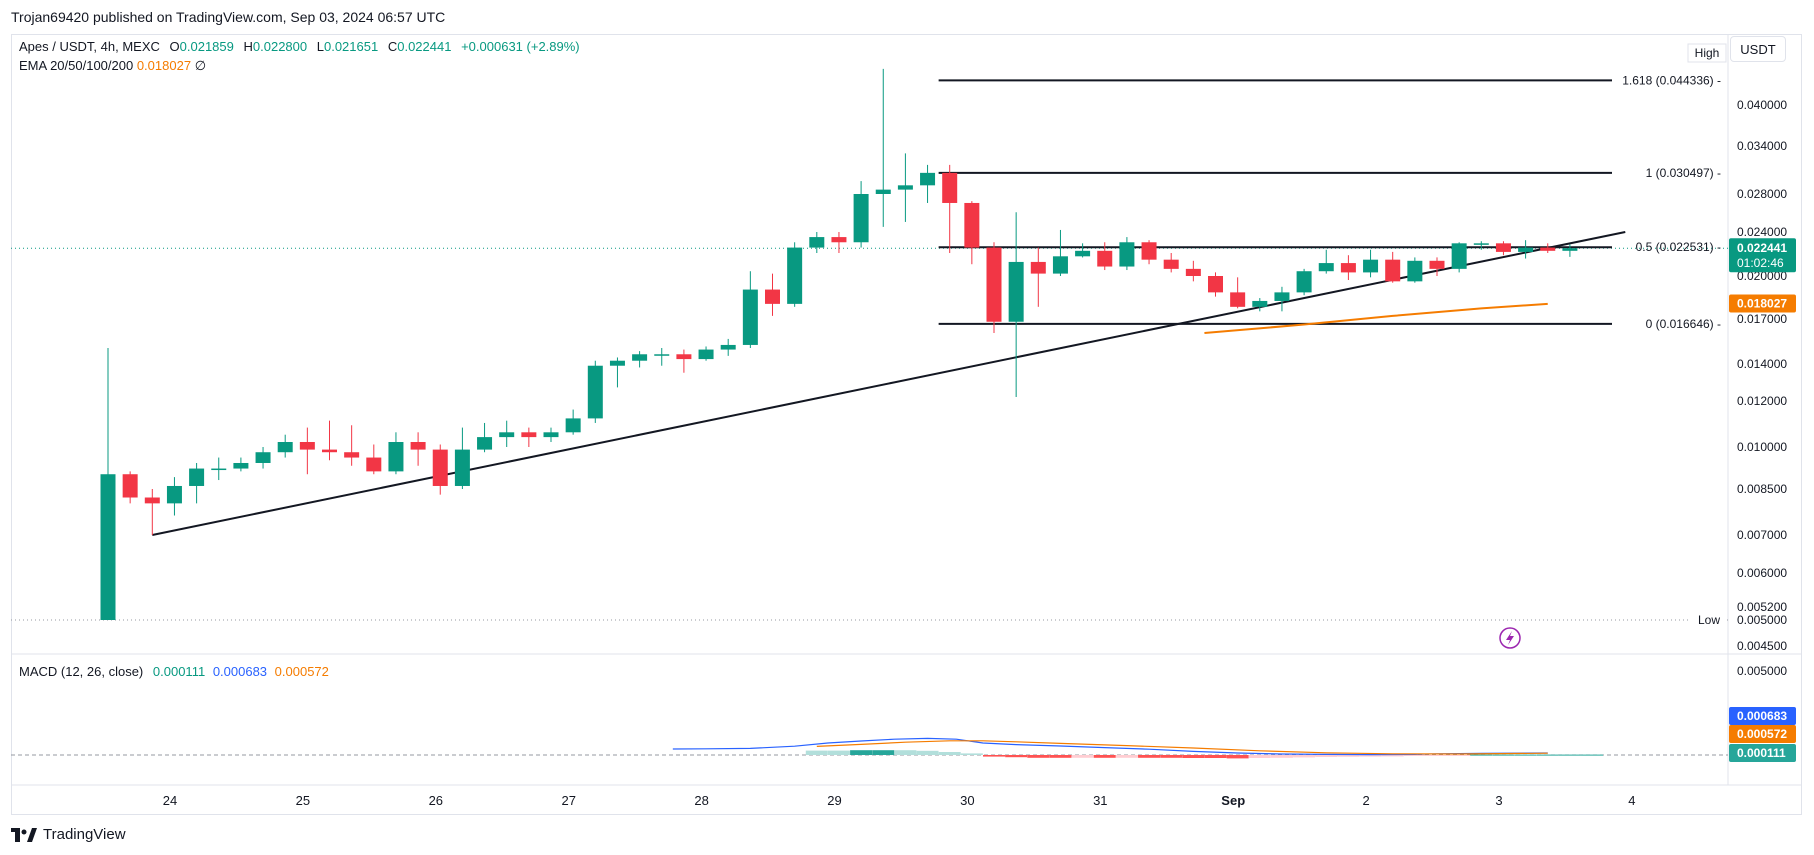  What do you see at coordinates (1758, 49) in the screenshot?
I see `currency-button: USDT` at bounding box center [1758, 49].